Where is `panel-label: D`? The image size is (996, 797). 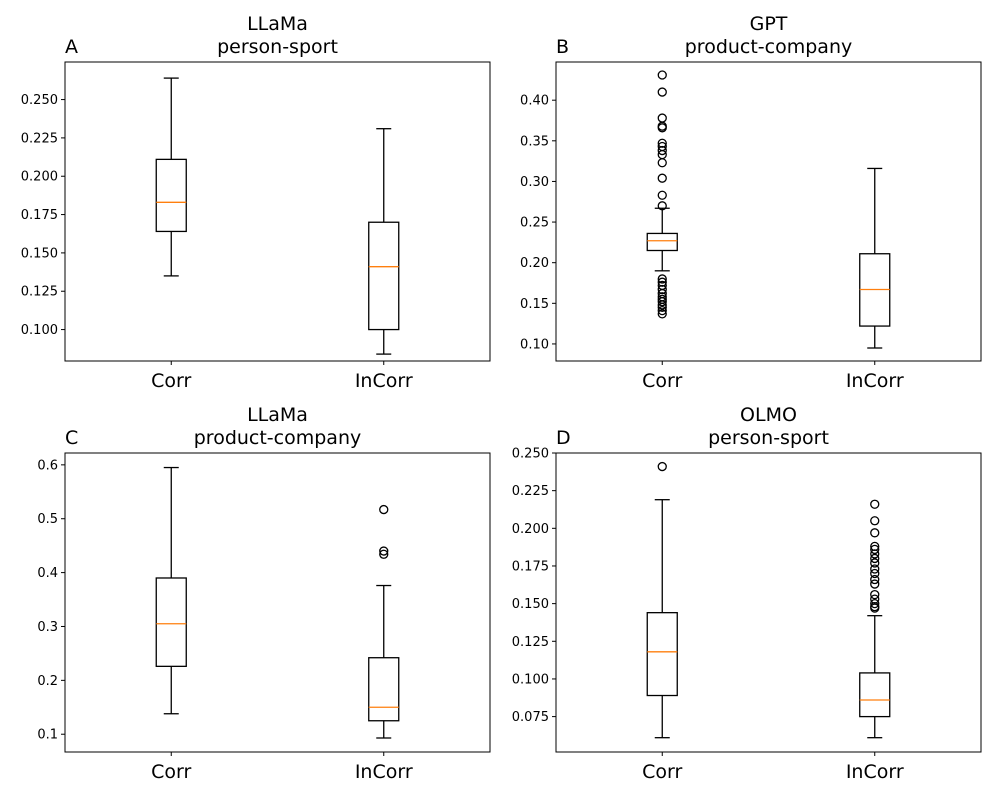 panel-label: D is located at coordinates (563, 438).